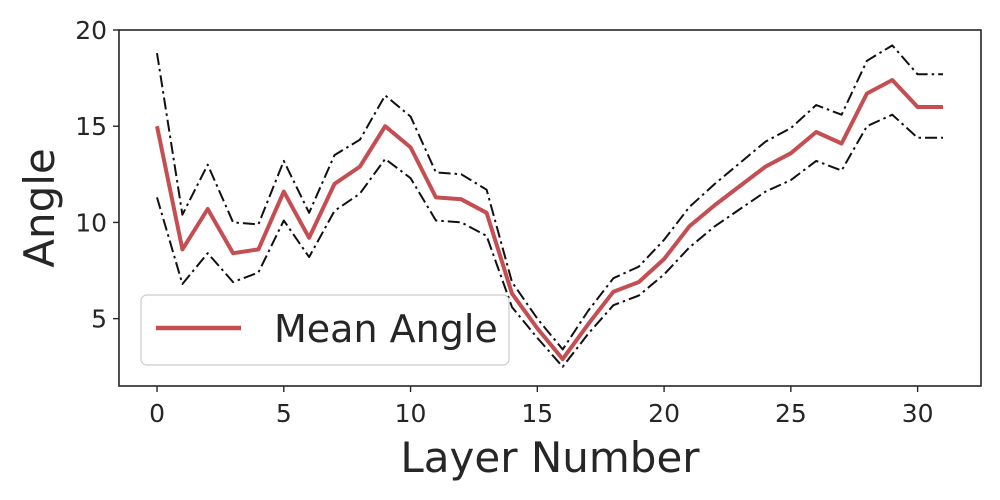 The image size is (1000, 500). I want to click on x-tick-label: 20, so click(664, 413).